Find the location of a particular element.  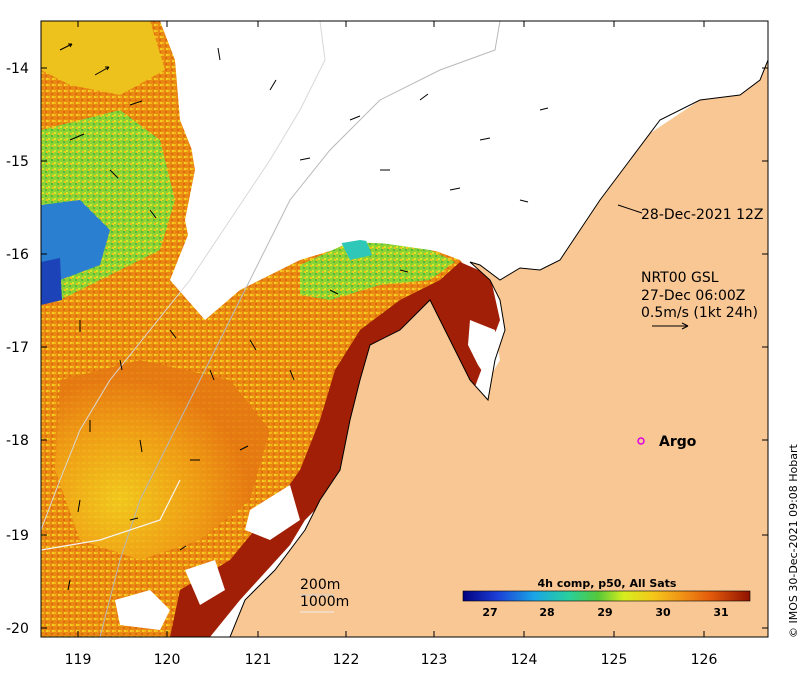

svg-text: 125 is located at coordinates (614, 660).